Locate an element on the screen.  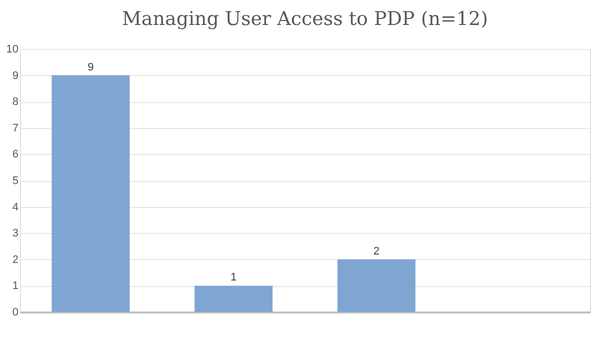
y-tick-label: 5 is located at coordinates (15, 181).